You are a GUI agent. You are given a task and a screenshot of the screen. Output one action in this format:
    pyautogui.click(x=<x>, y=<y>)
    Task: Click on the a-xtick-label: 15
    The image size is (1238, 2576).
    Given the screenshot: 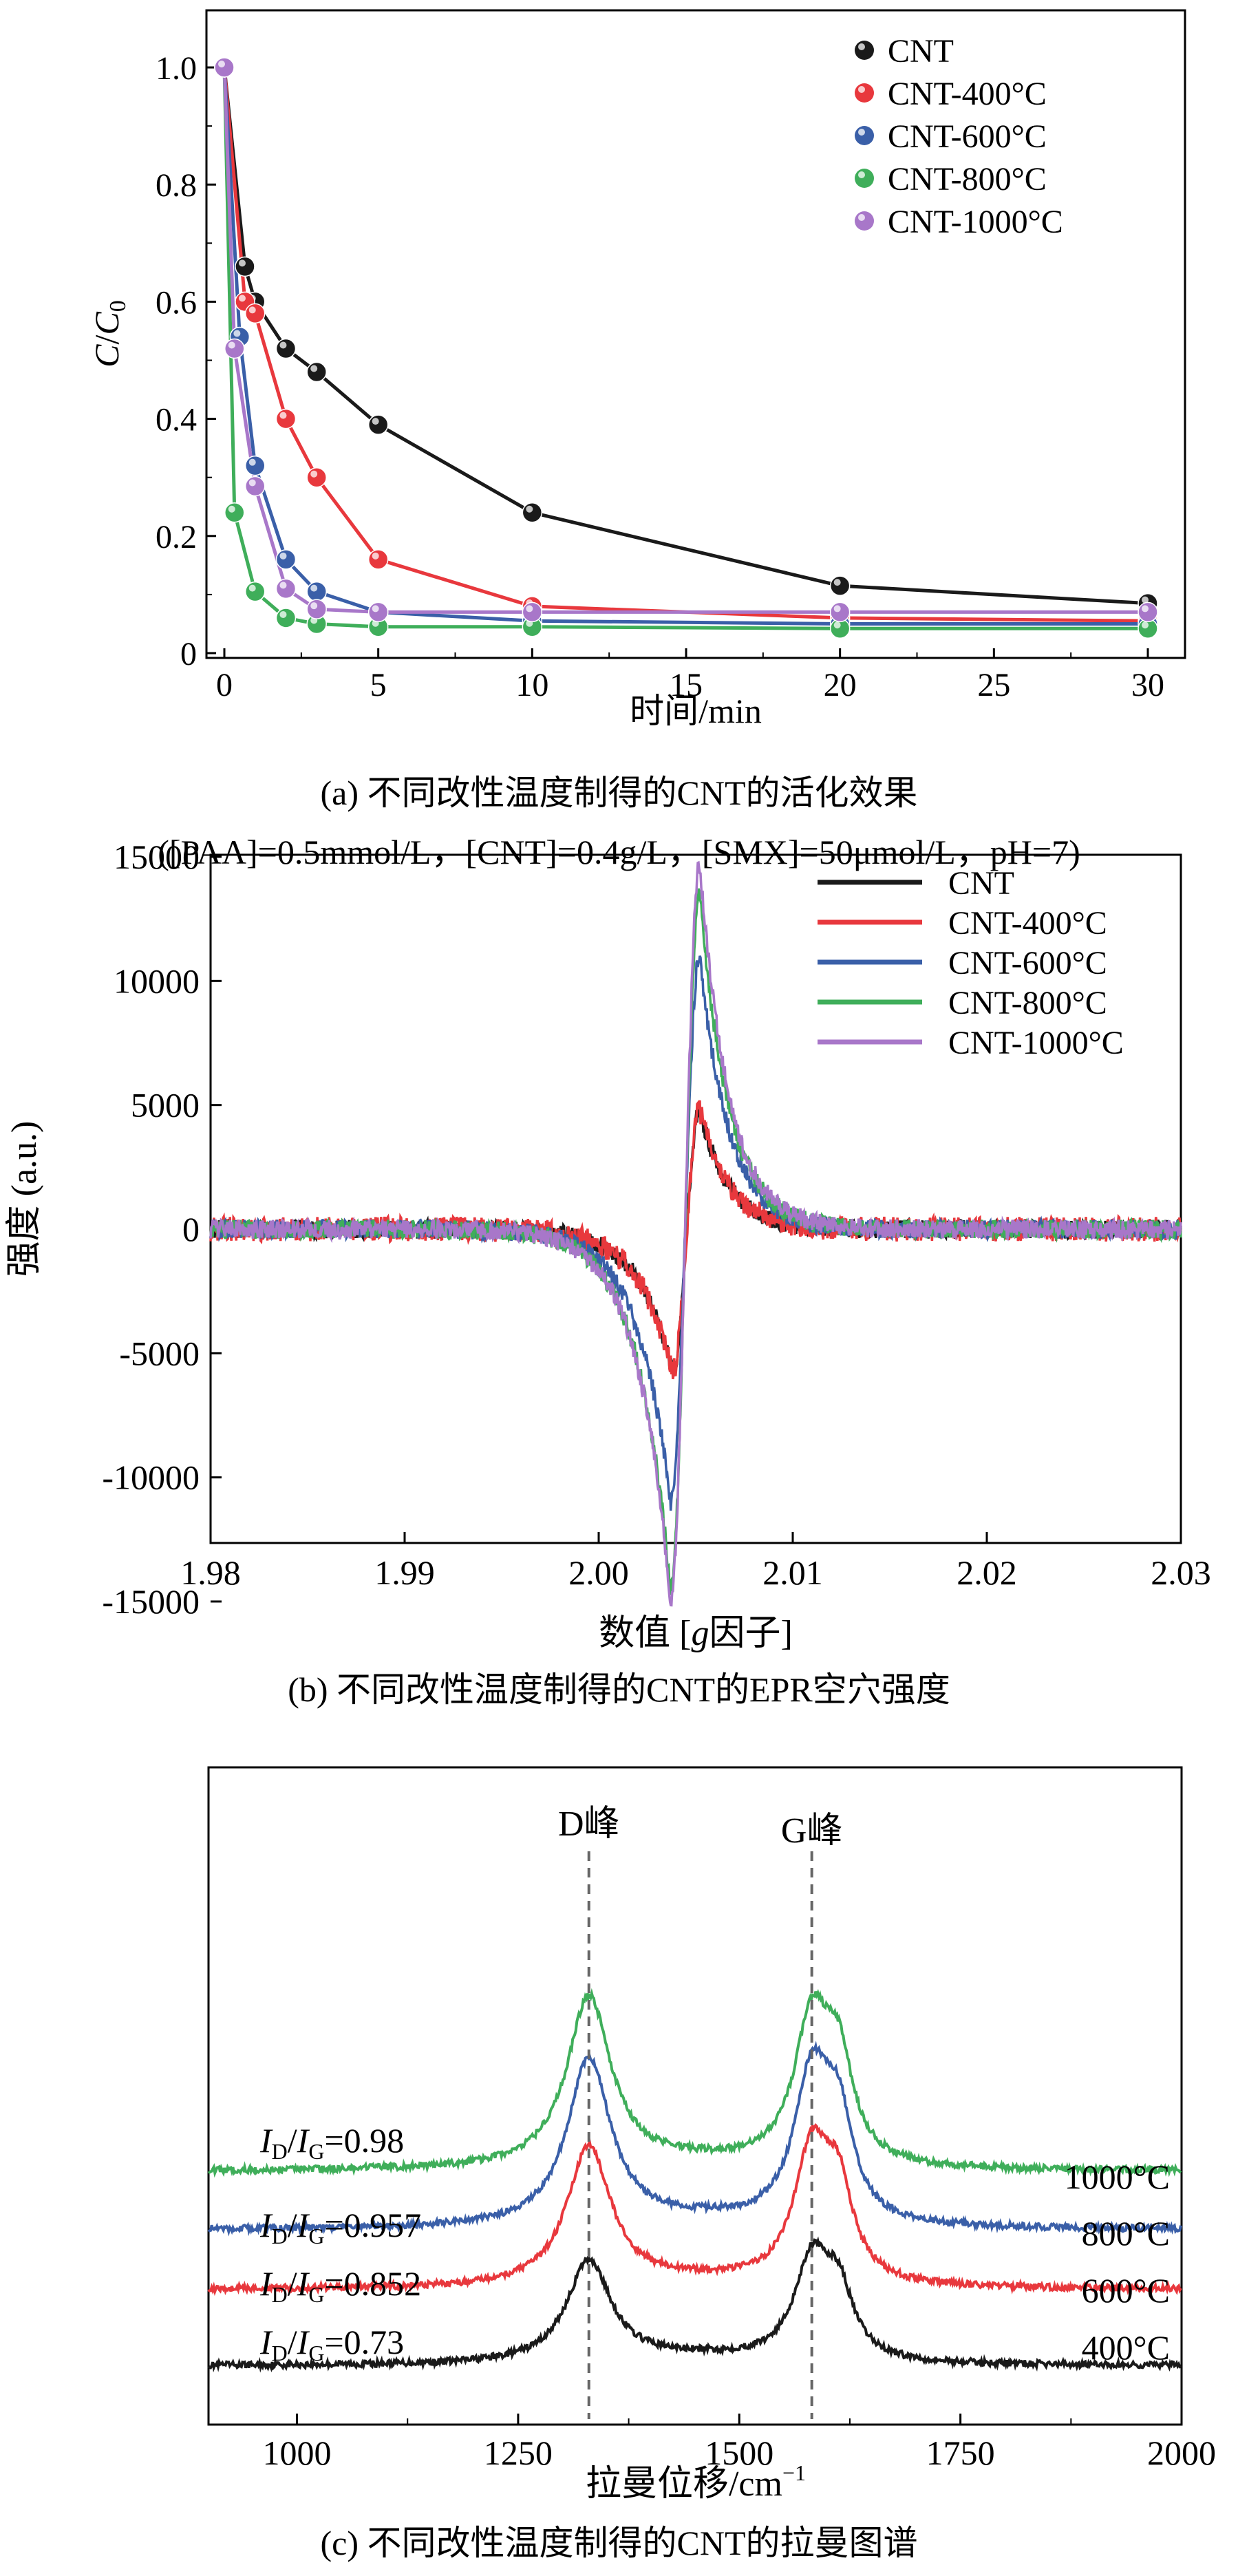 What is the action you would take?
    pyautogui.click(x=686, y=685)
    